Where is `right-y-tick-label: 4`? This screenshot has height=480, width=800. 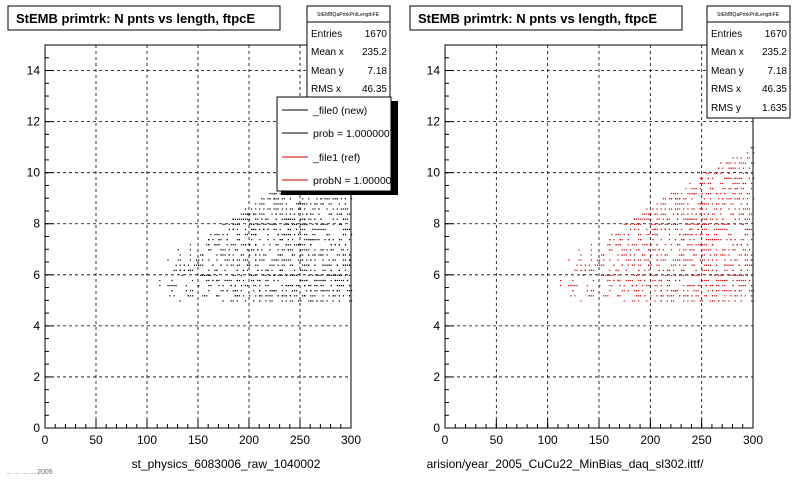
right-y-tick-label: 4 is located at coordinates (436, 326).